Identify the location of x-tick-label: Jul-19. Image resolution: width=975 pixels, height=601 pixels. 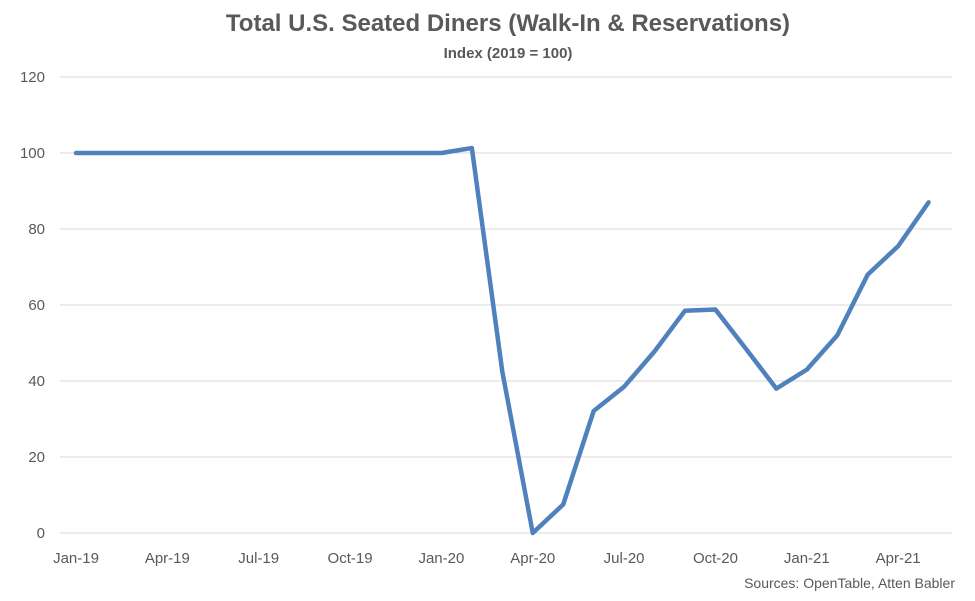
(258, 558).